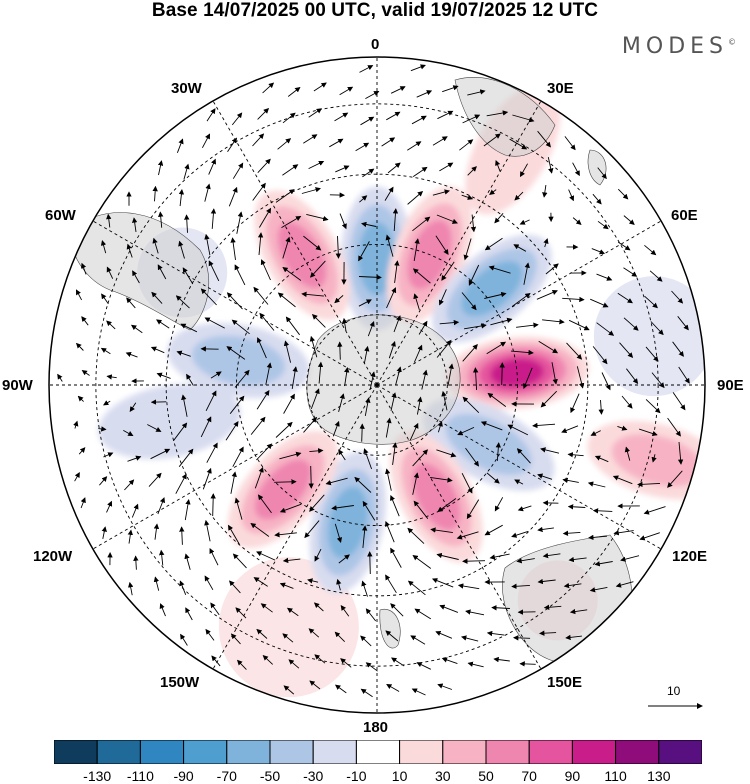 The image size is (750, 784). I want to click on antarctica, so click(383, 379).